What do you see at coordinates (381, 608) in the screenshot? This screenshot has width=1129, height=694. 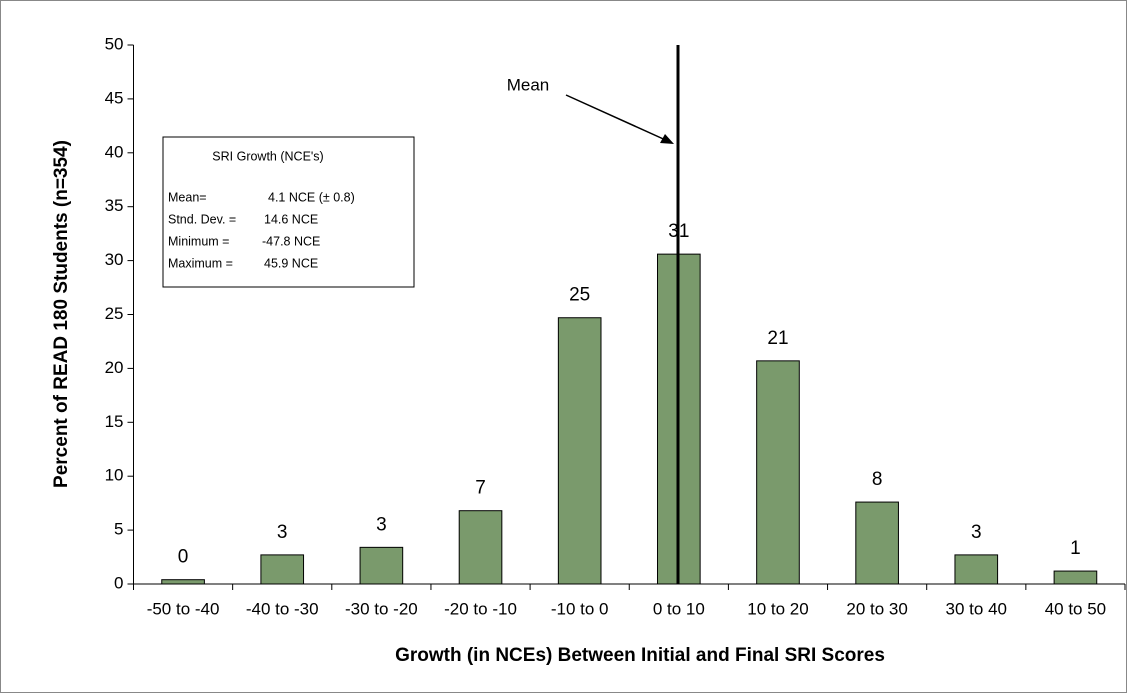 I see `x-tick-label: -30 to -20` at bounding box center [381, 608].